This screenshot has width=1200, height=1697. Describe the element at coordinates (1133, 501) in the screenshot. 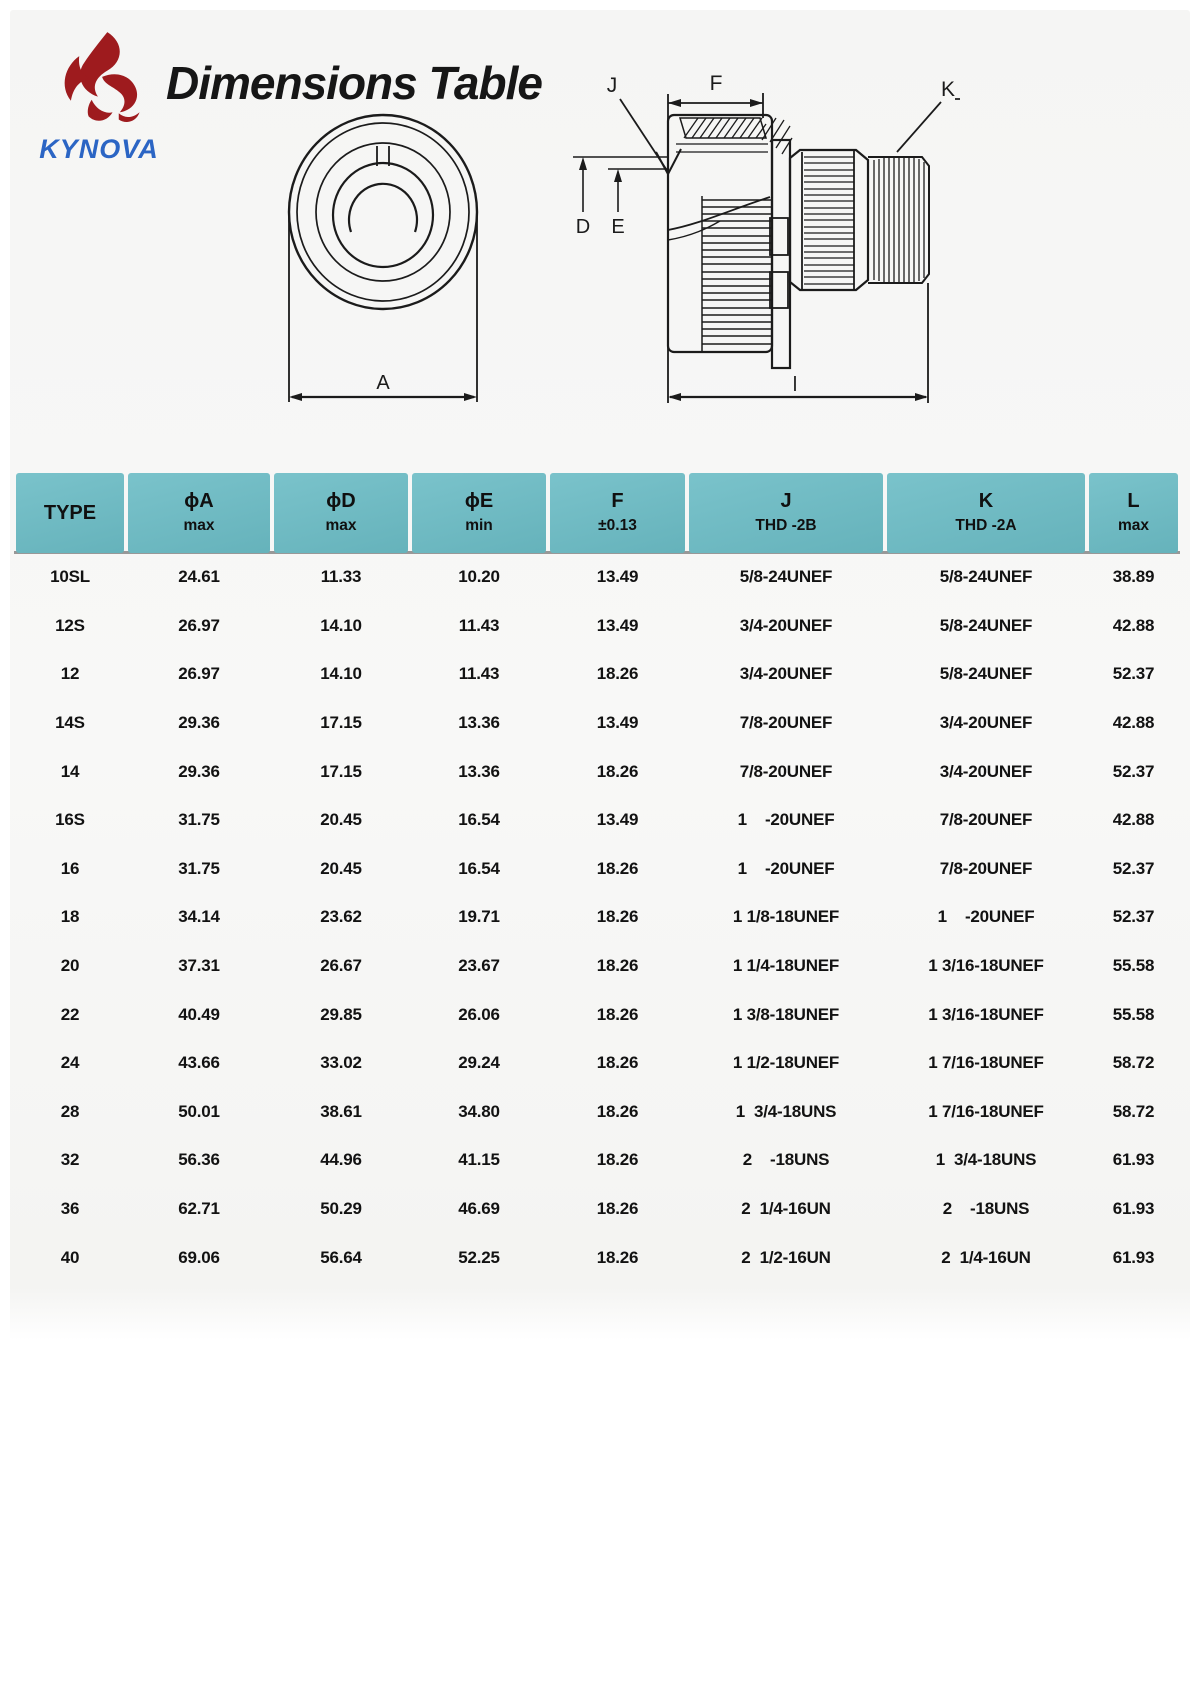

I see `column-header-label: L` at that location.